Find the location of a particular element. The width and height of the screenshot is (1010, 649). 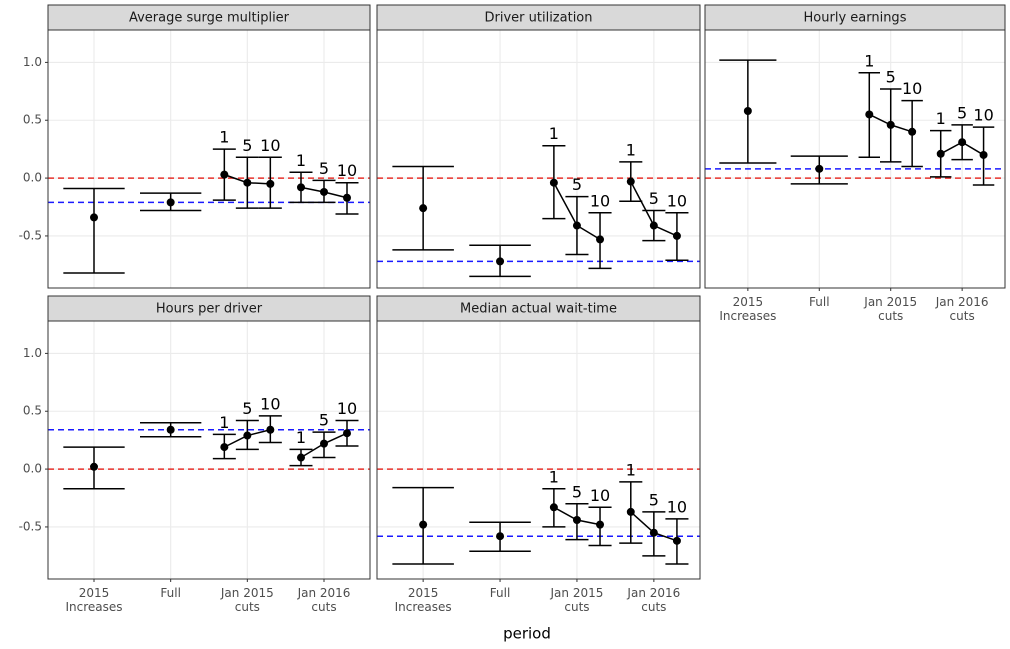

x-axis-label: period is located at coordinates (527, 634).